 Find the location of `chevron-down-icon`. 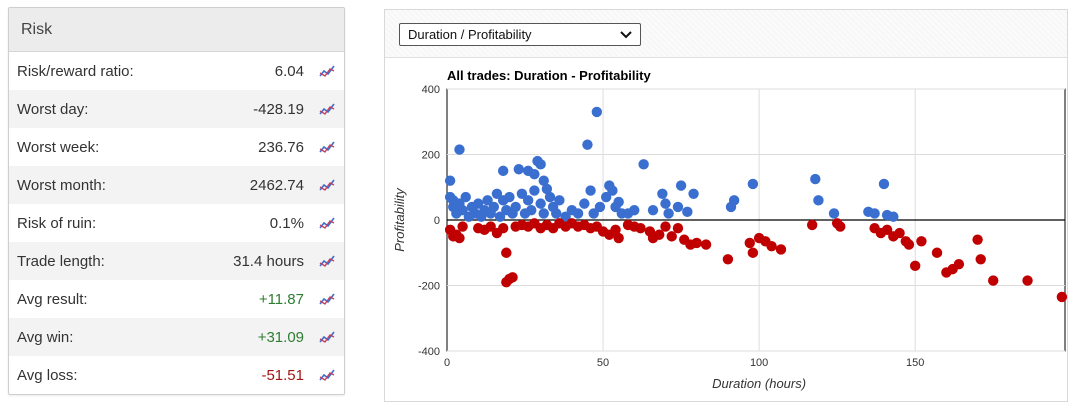

chevron-down-icon is located at coordinates (626, 34).